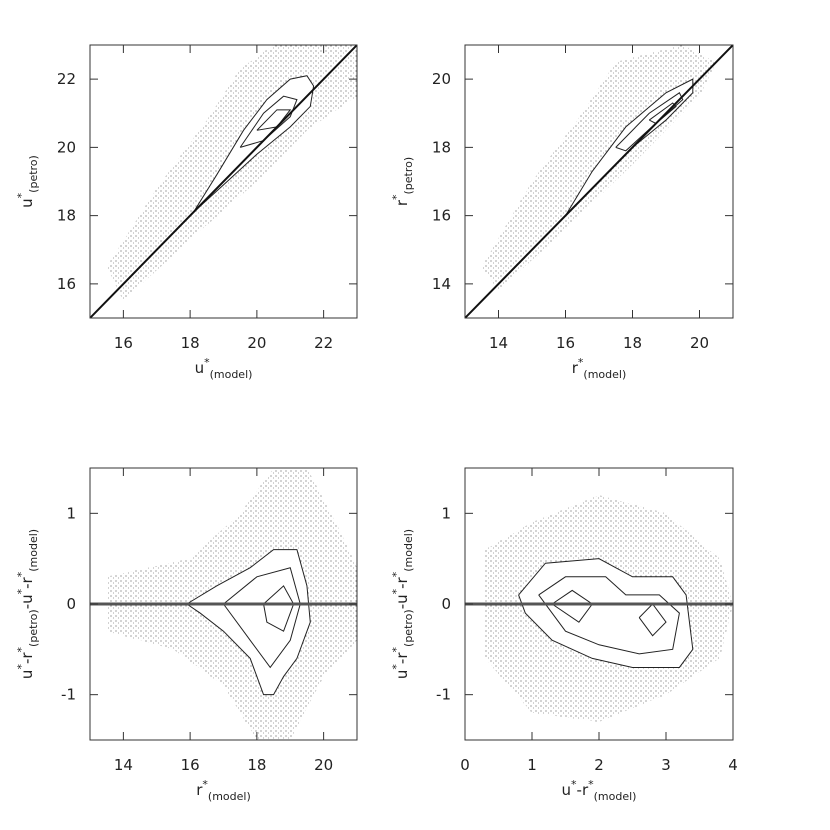  I want to click on x-tick-label: 2, so click(599, 765).